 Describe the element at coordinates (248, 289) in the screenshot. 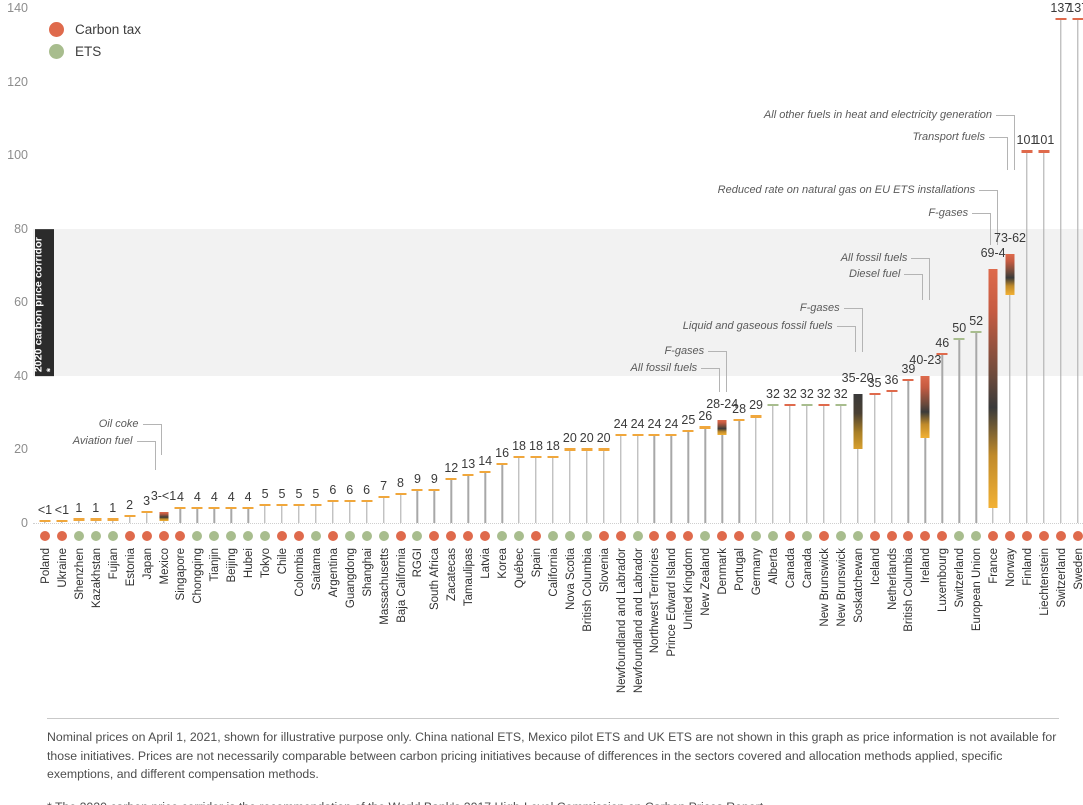

I see `bar-column: 4 Hubei` at that location.